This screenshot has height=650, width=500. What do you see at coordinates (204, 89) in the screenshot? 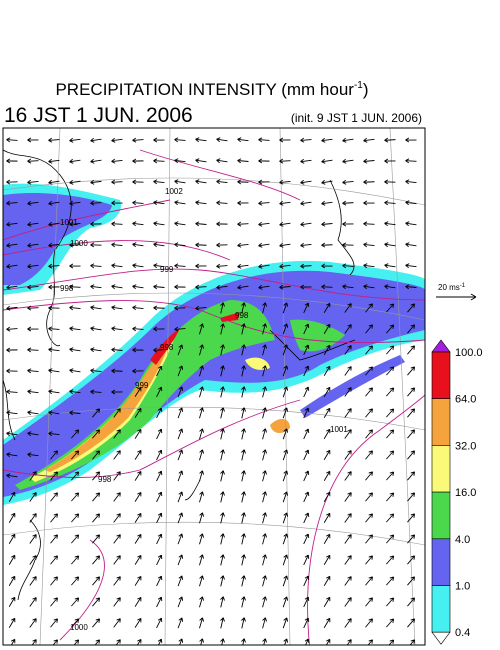
I see `title-text: PRECIPITATION INTENSITY (mm hour` at bounding box center [204, 89].